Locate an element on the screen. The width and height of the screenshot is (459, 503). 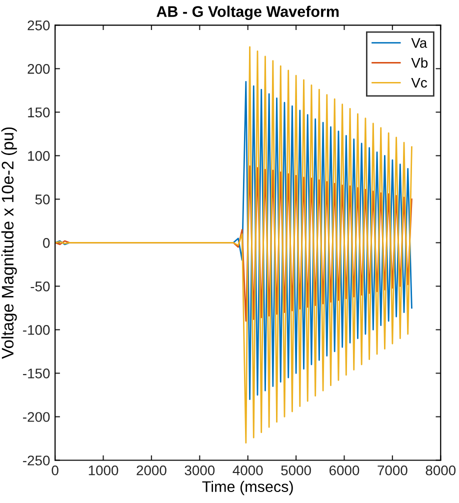
x-tick-label: 3000 is located at coordinates (199, 470).